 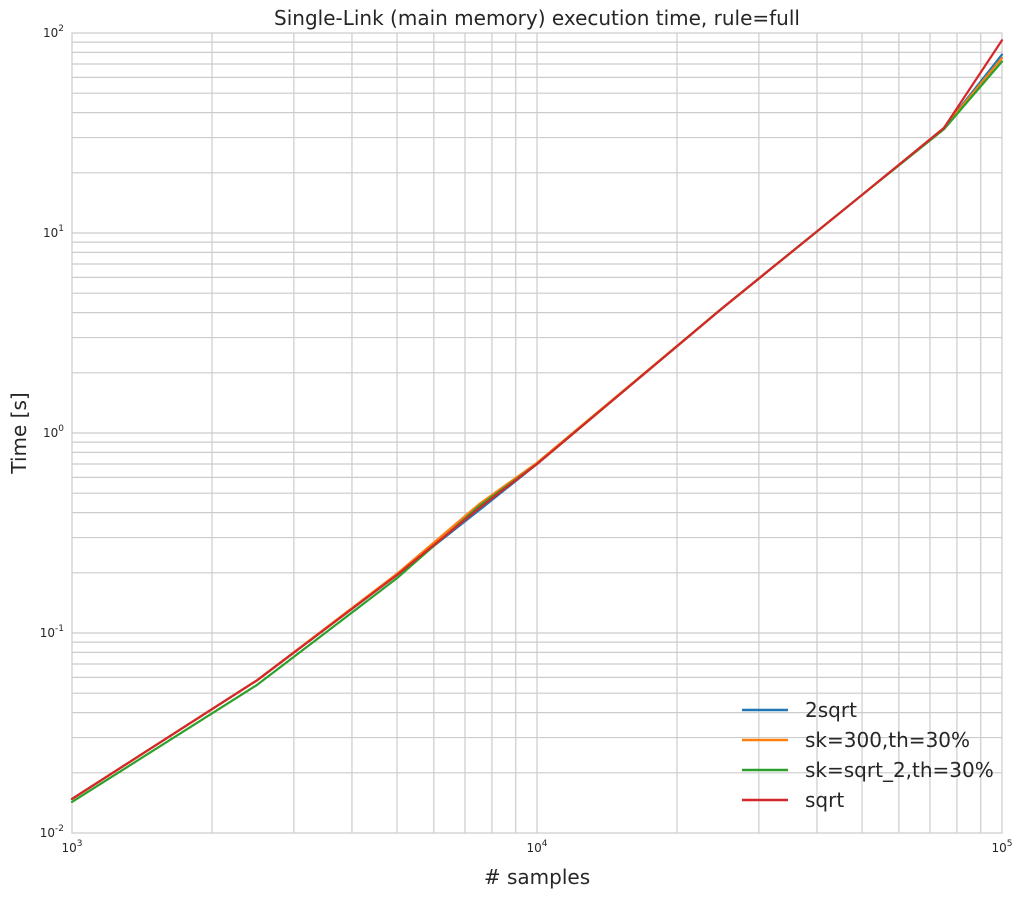 I want to click on x-tick-label: 10⁴, so click(x=536, y=847).